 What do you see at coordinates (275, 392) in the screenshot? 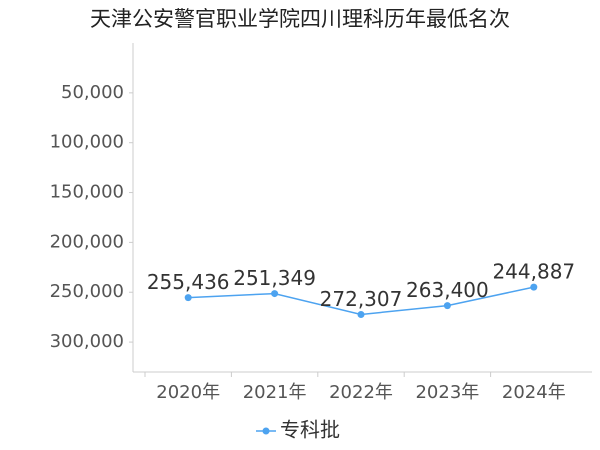
I see `x-tick-label: 2021年` at bounding box center [275, 392].